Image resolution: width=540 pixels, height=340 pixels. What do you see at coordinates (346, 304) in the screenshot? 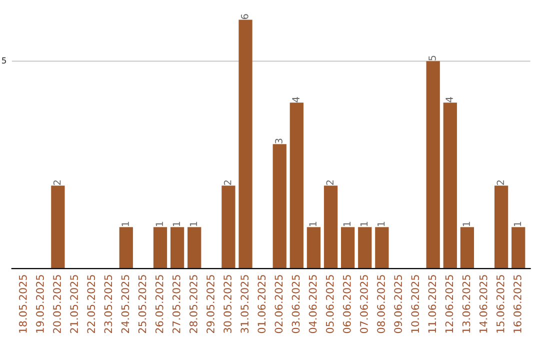
I see `x-tick-label: 06.06.2025` at bounding box center [346, 304].